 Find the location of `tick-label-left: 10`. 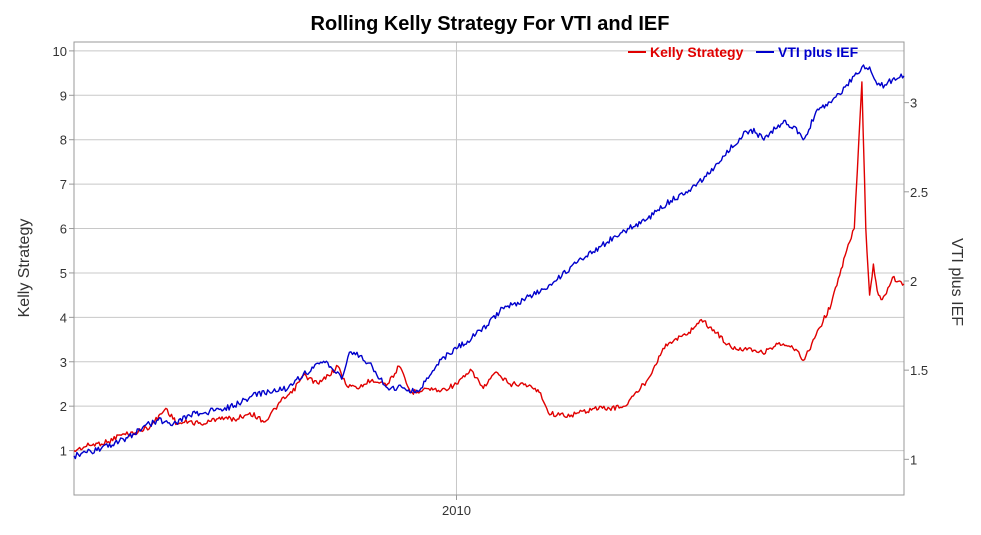

tick-label-left: 10 is located at coordinates (60, 51).